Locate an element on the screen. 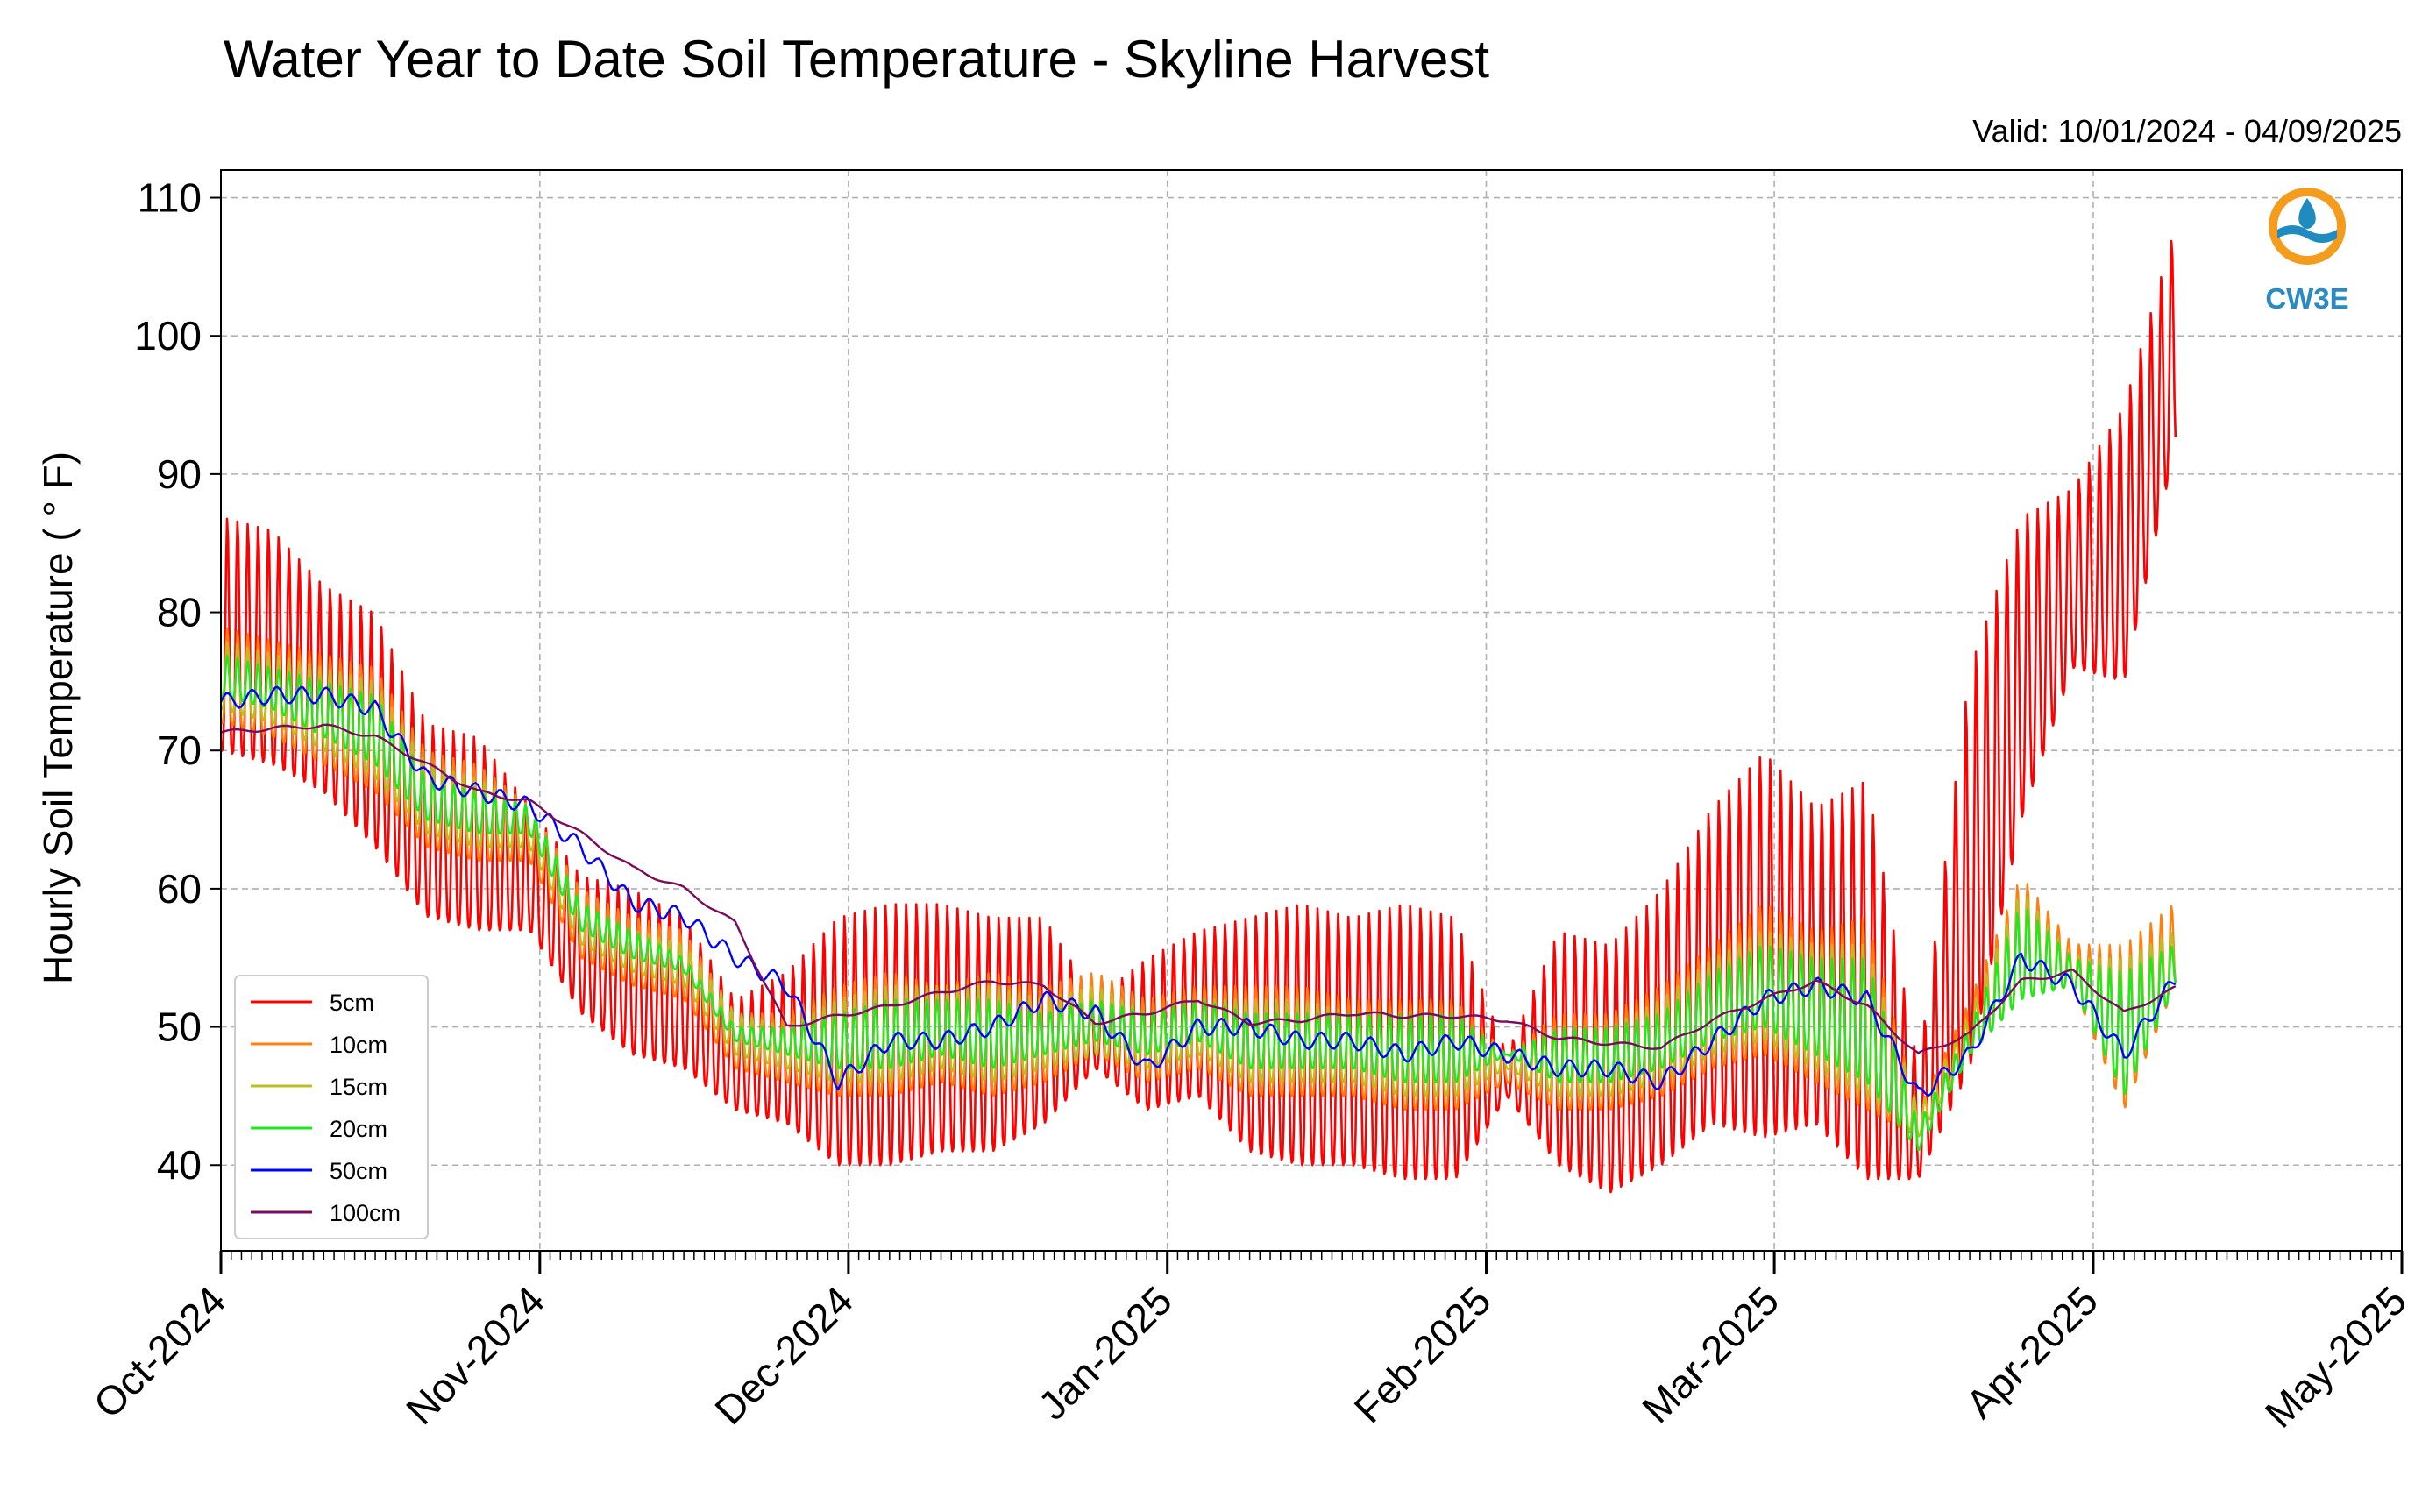 Image resolution: width=2429 pixels, height=1512 pixels. x-tick-label: Apr-2025 is located at coordinates (2032, 1352).